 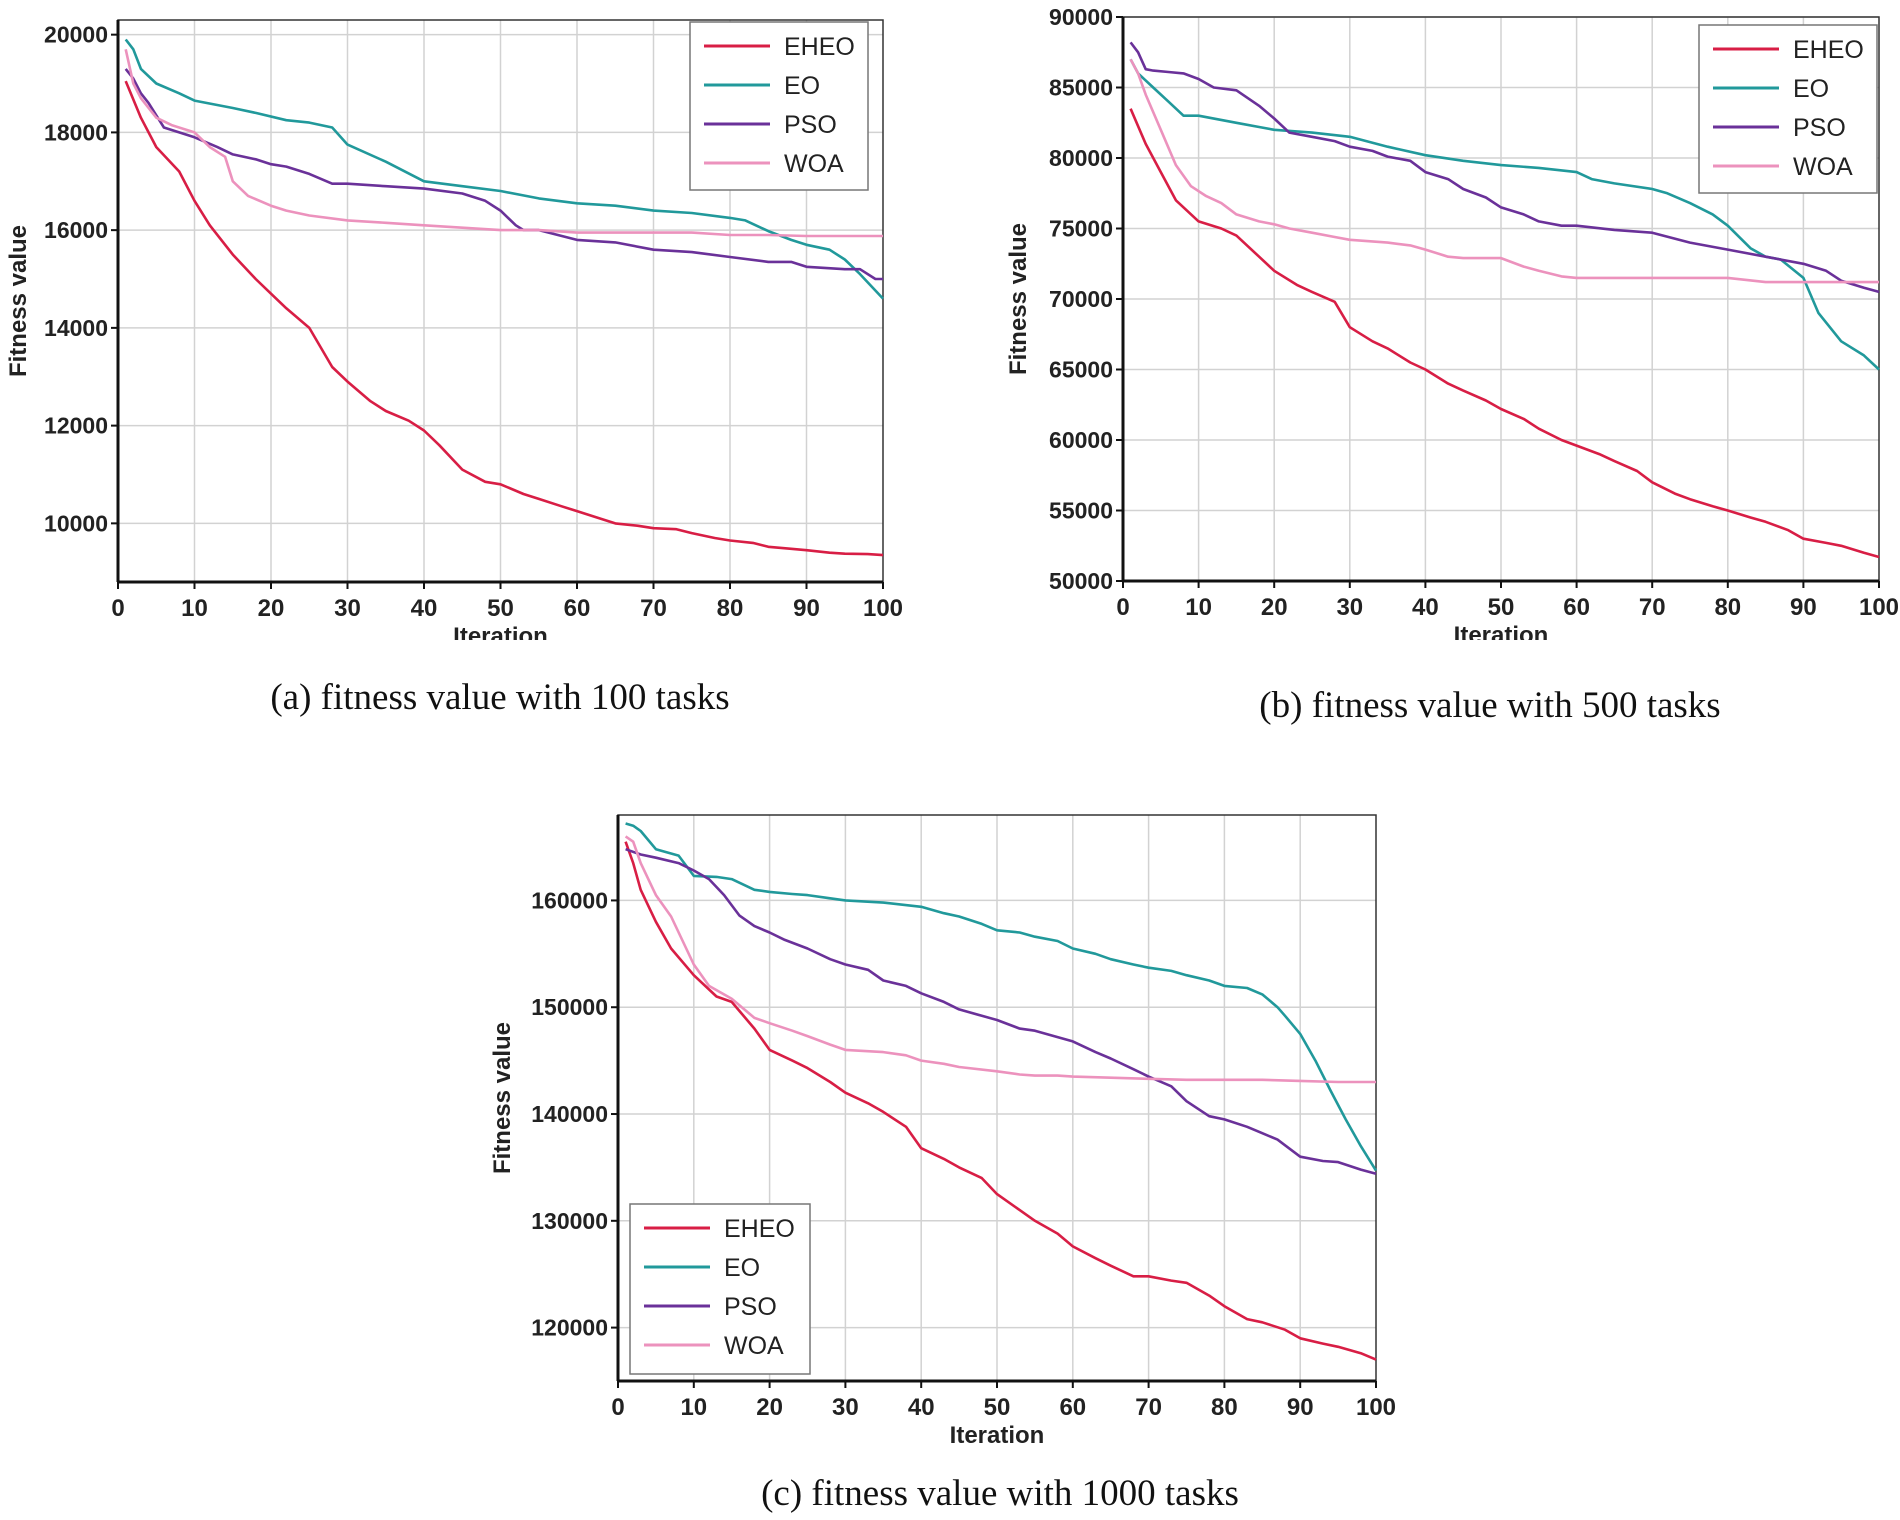 What do you see at coordinates (1000, 1493) in the screenshot?
I see `caption-c: (c) fitness value with 1000 tasks` at bounding box center [1000, 1493].